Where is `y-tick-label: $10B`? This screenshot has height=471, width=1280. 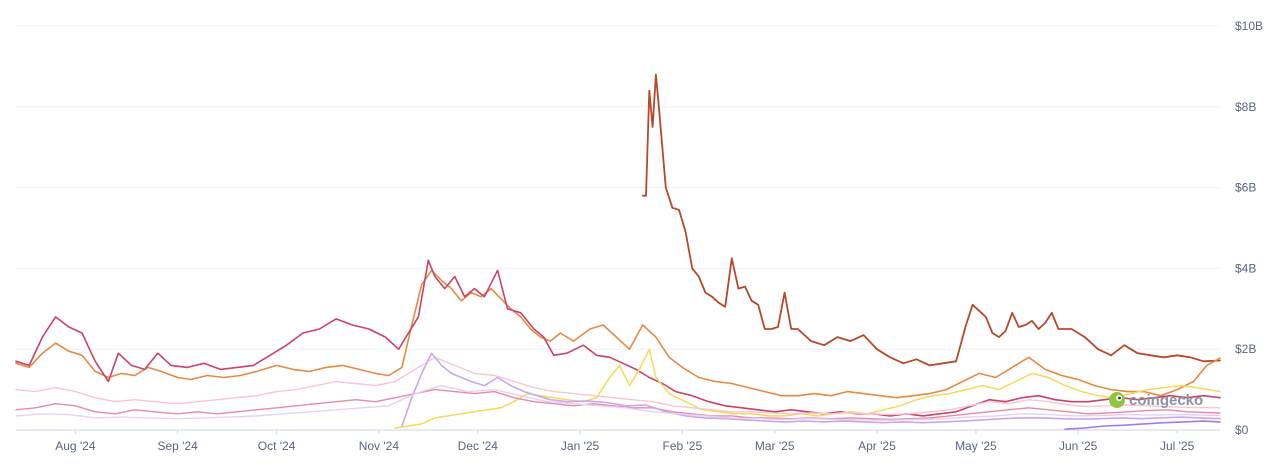
y-tick-label: $10B is located at coordinates (1249, 26).